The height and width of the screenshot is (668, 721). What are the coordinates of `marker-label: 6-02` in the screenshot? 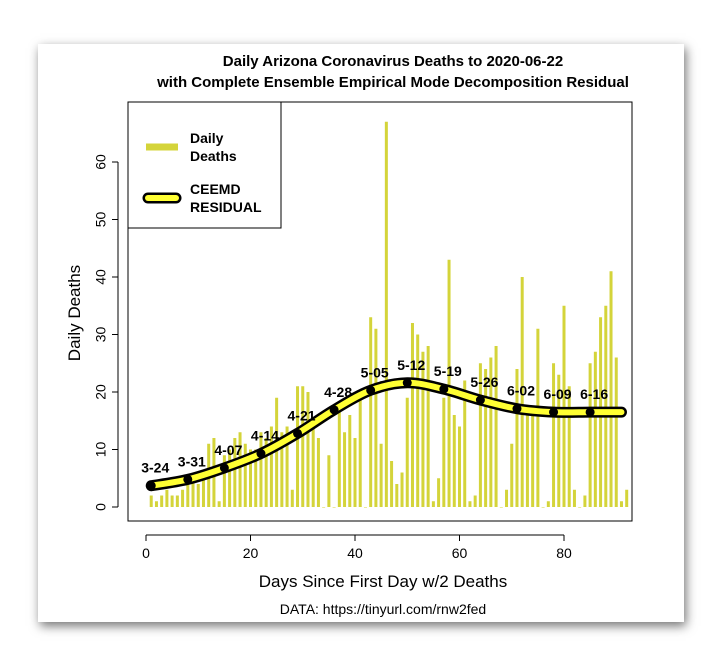 It's located at (521, 391).